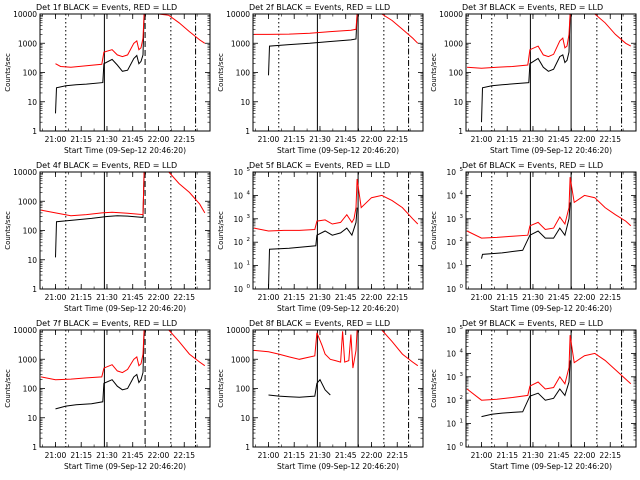 The image size is (640, 480). I want to click on panel-title: Det 4f BLACK = Events, RED = LLD, so click(106, 165).